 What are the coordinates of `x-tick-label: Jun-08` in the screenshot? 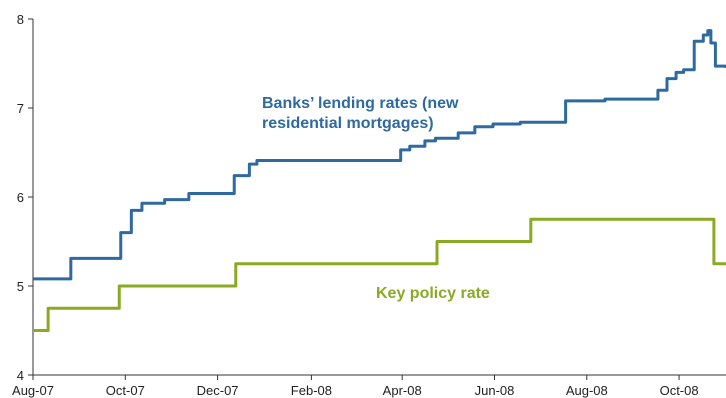 It's located at (495, 390).